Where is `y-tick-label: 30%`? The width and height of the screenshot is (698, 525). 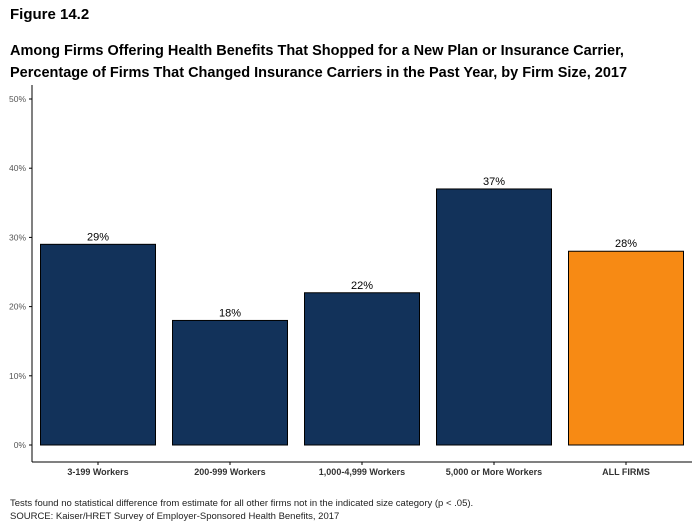 y-tick-label: 30% is located at coordinates (17, 237).